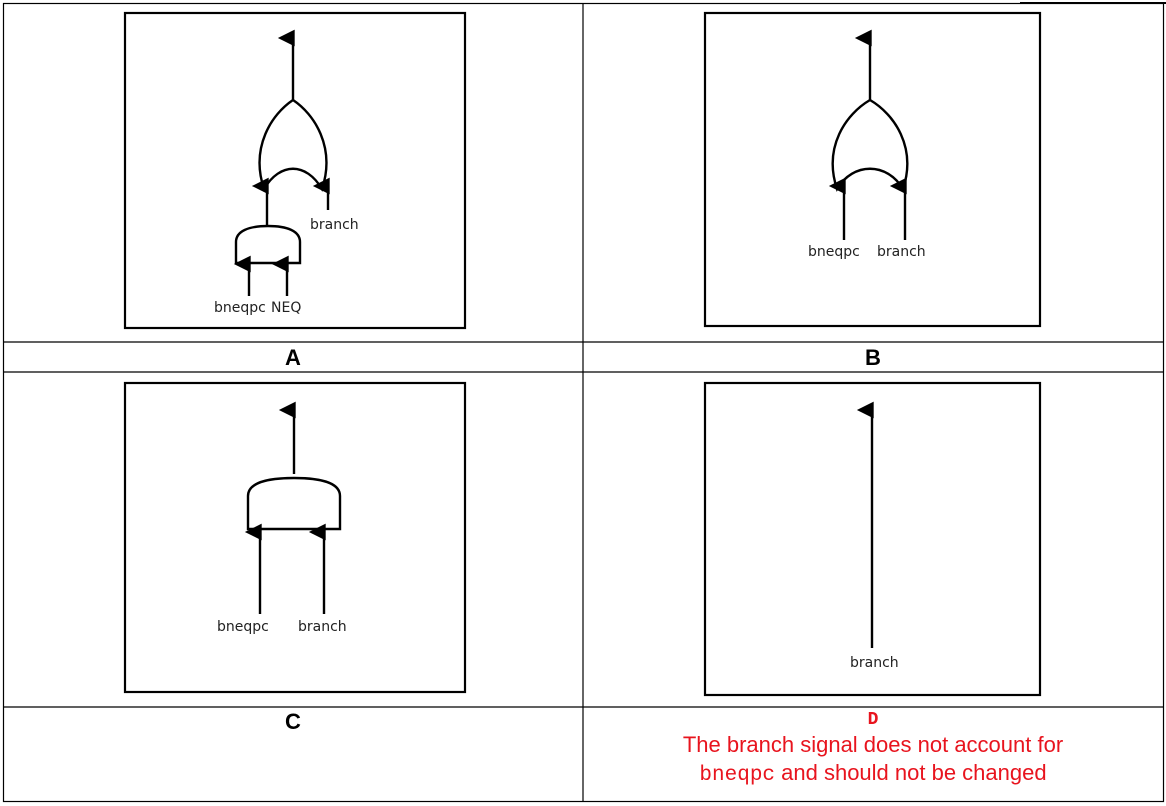 This screenshot has height=806, width=1166. I want to click on label-a: A, so click(293, 357).